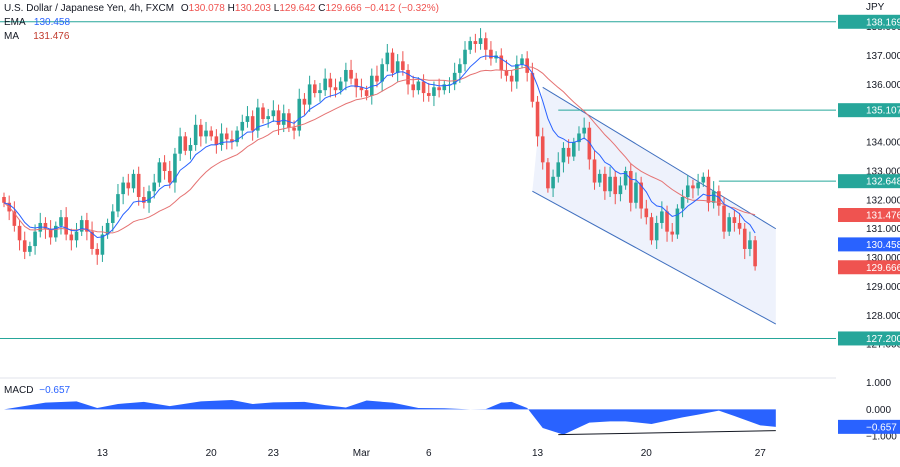 This screenshot has width=900, height=467. Describe the element at coordinates (206, 8) in the screenshot. I see `ohlc-open: 130.078` at that location.